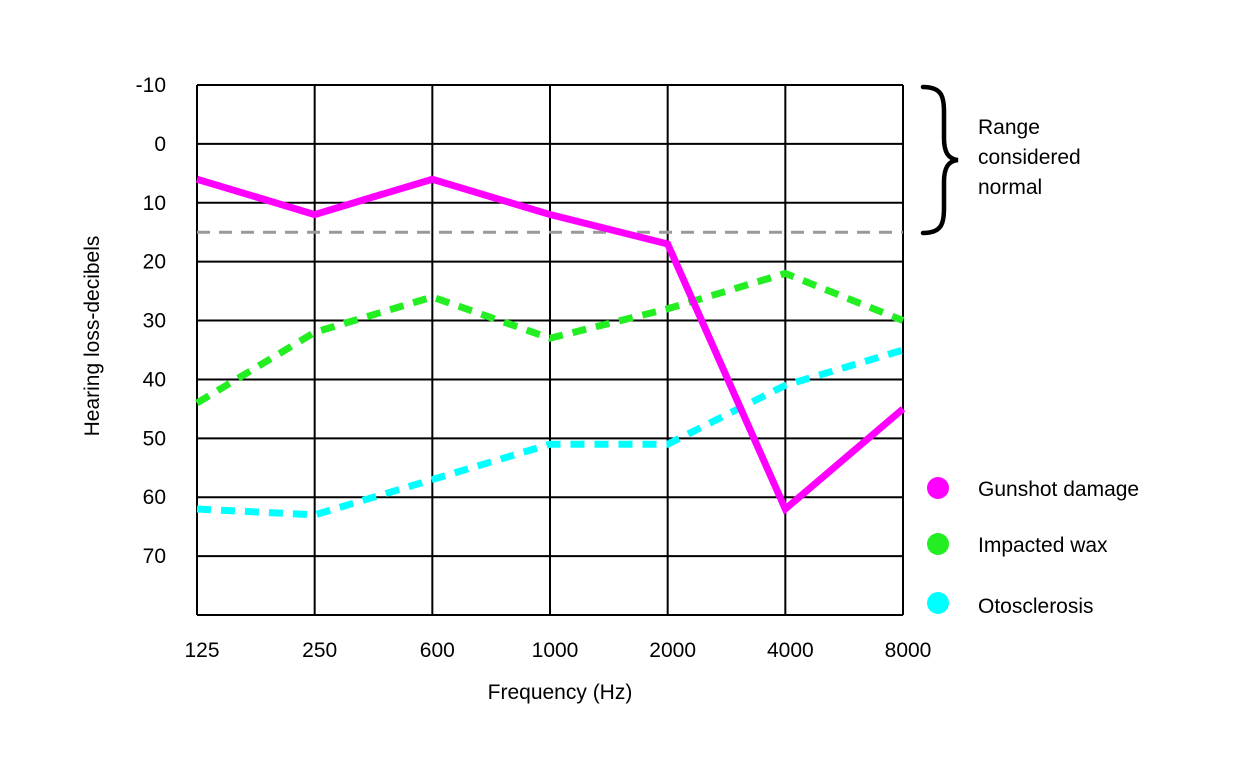  Describe the element at coordinates (1010, 187) in the screenshot. I see `normal-range-label-line-3: normal` at that location.